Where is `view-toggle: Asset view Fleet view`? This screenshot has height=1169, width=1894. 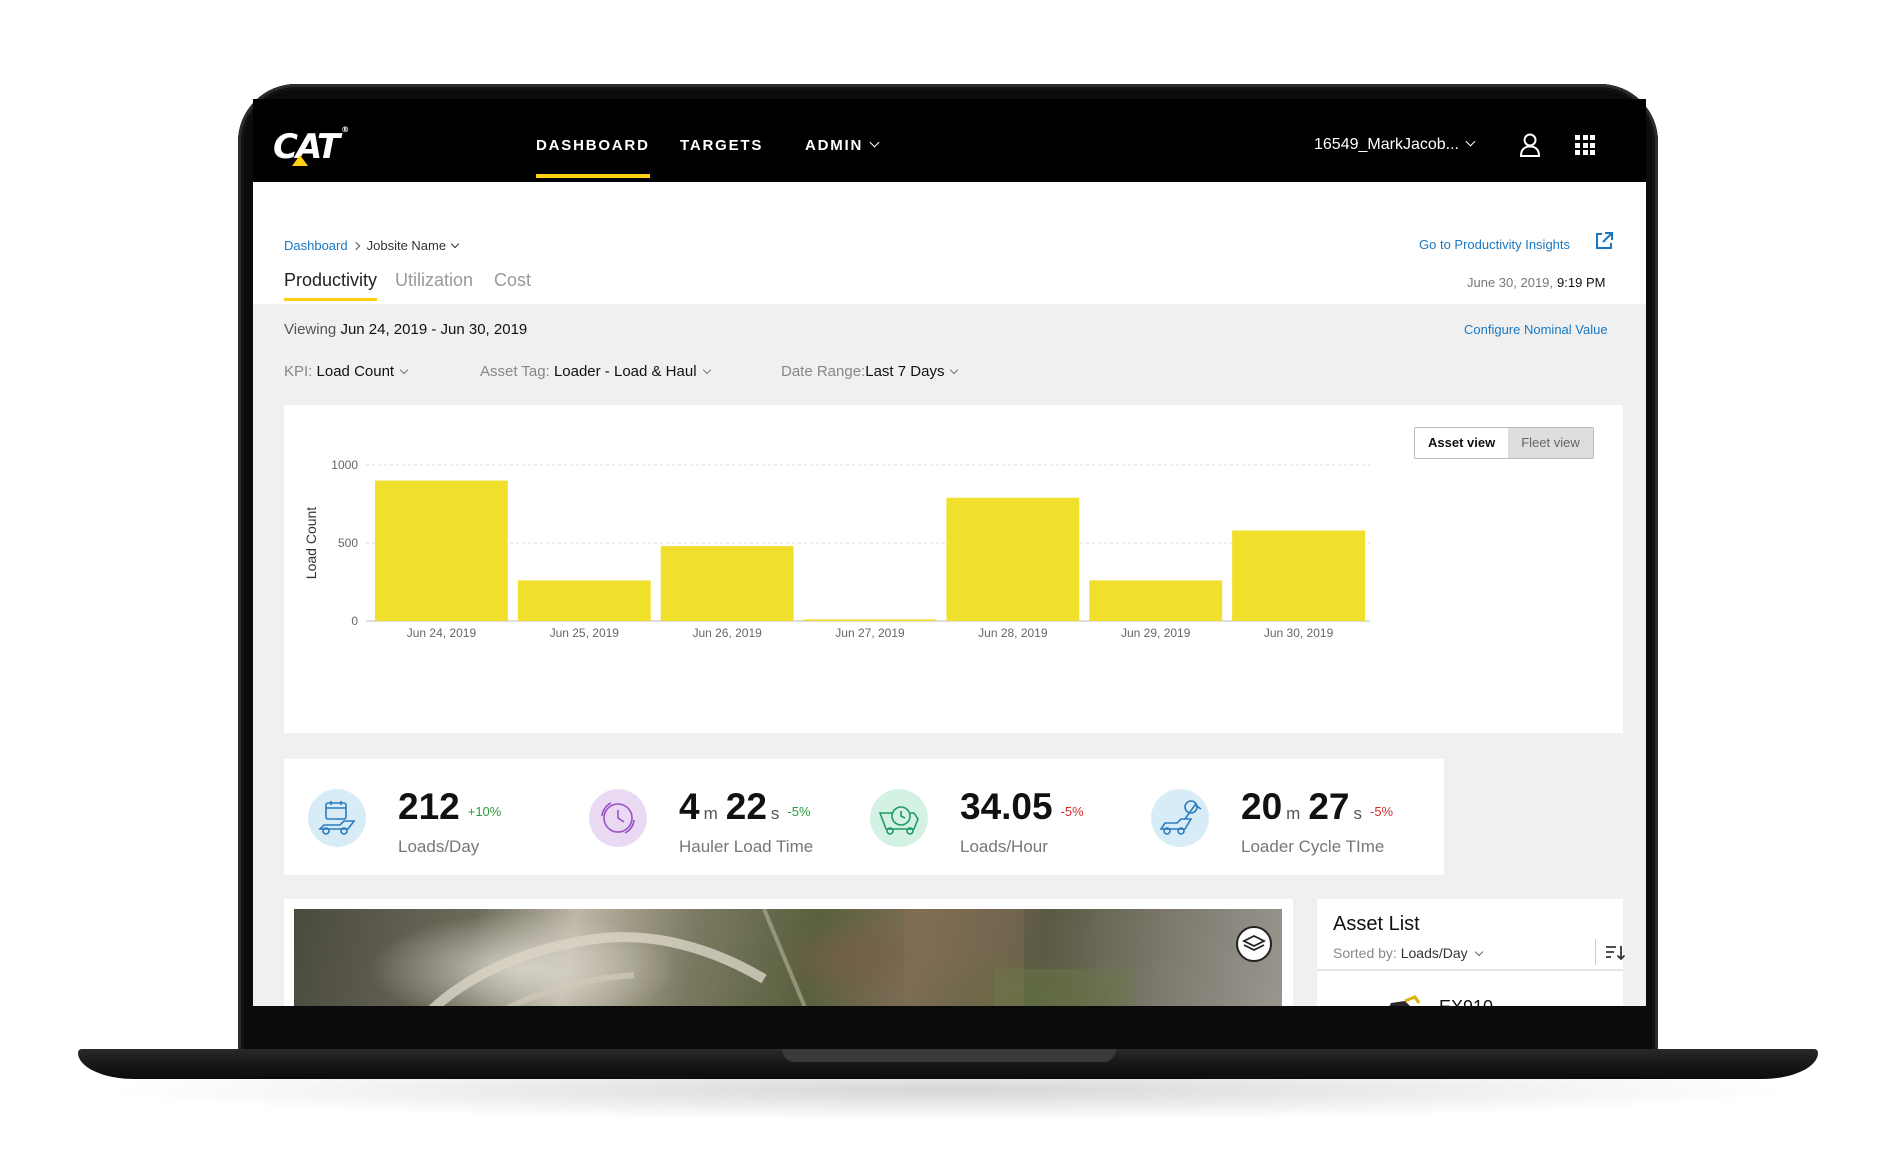 view-toggle: Asset view Fleet view is located at coordinates (1504, 443).